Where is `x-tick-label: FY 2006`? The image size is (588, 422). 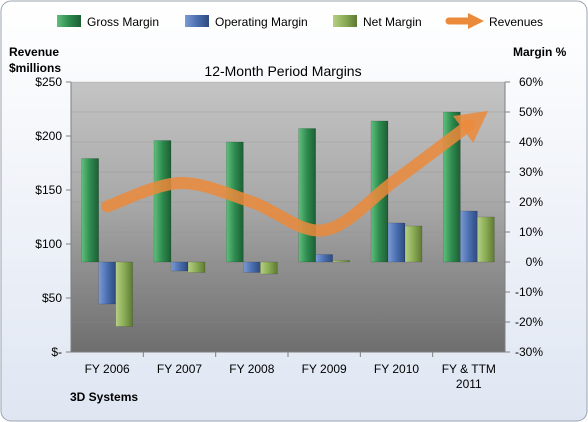
x-tick-label: FY 2006 is located at coordinates (107, 369).